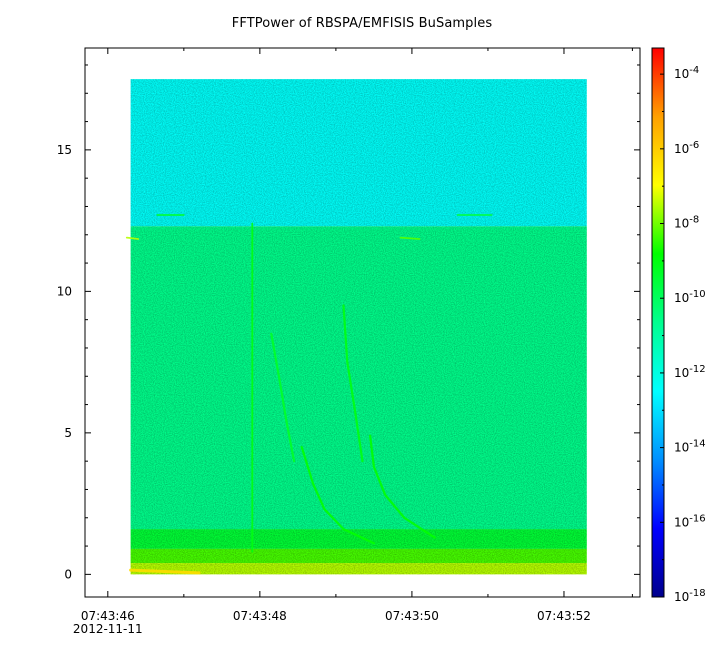  What do you see at coordinates (64, 291) in the screenshot?
I see `y-tick-label: 10` at bounding box center [64, 291].